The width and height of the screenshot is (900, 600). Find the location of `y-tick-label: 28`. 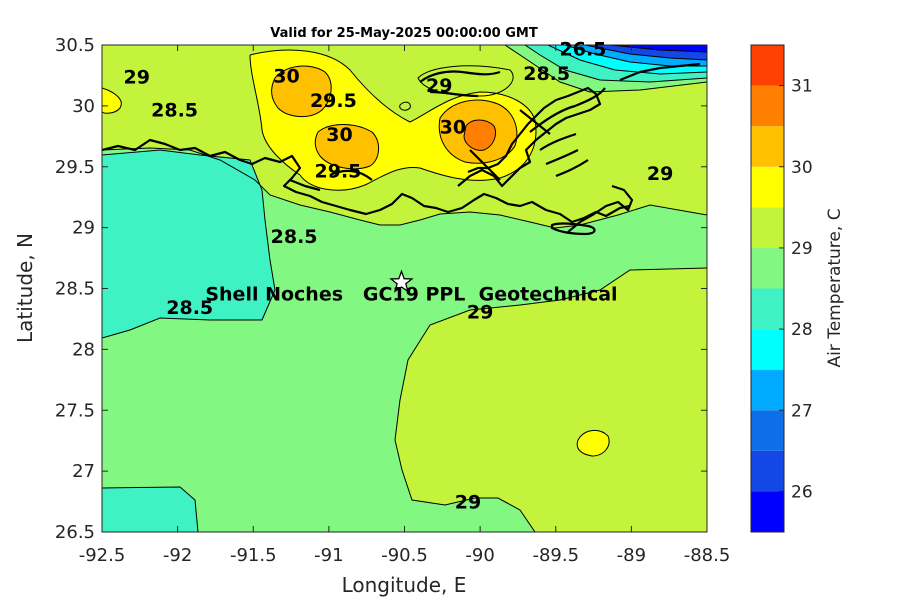

y-tick-label: 28 is located at coordinates (83, 349).